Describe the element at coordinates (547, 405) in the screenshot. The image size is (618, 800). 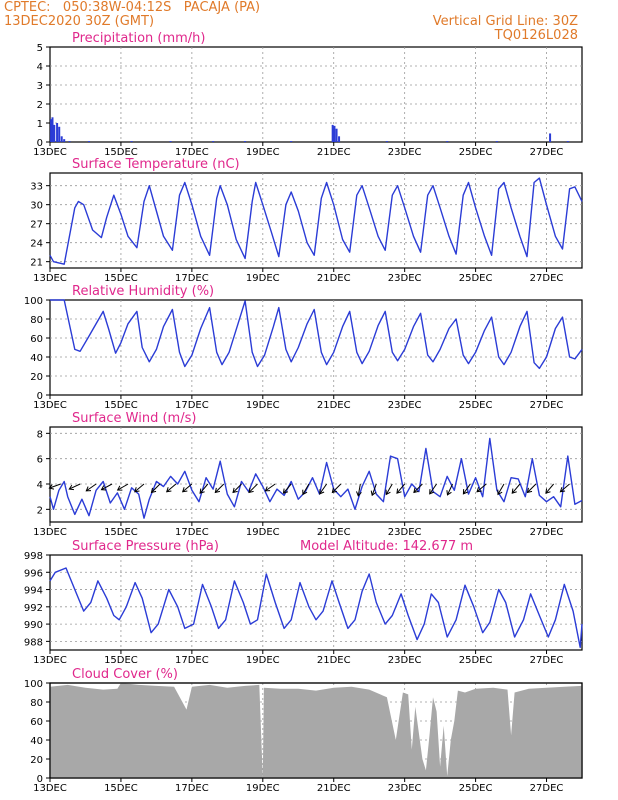
I see `panel-2-xtick-label: 27DEC` at that location.